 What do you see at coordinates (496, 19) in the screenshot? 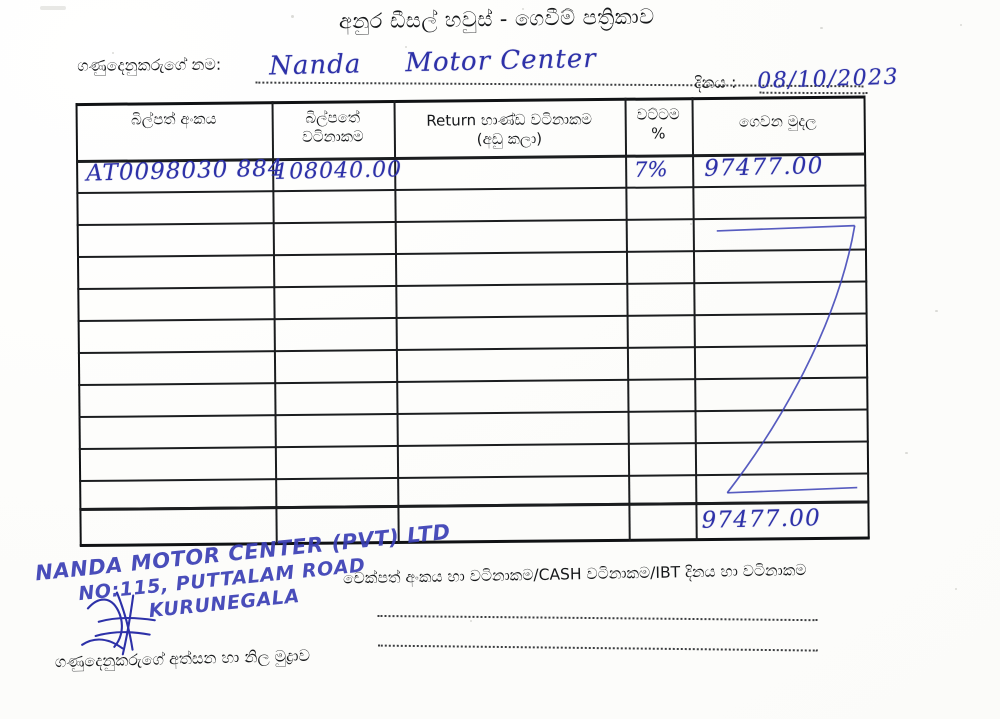
I see `page-title: අනුර ඩීසල් හවුස් - ගෙවීම් පත්‍රිකාව` at bounding box center [496, 19].